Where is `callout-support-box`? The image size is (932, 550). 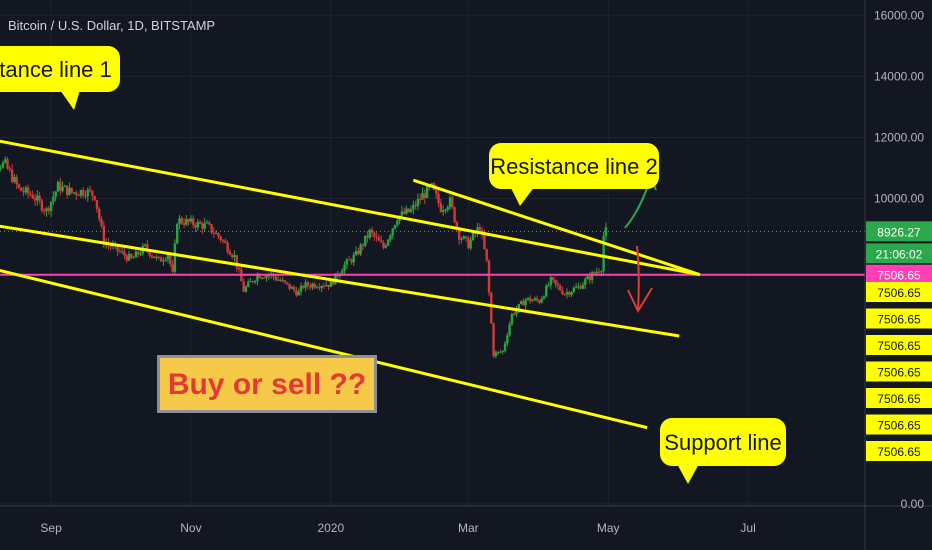 callout-support-box is located at coordinates (723, 442).